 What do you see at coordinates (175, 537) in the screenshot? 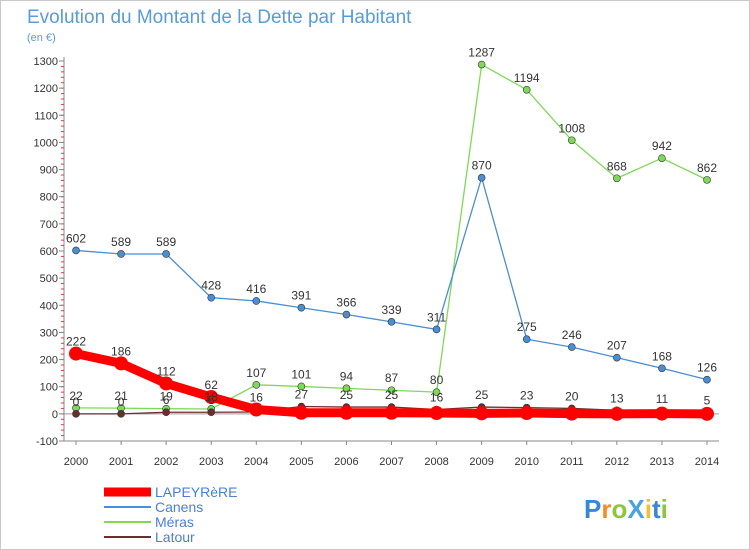
I see `legend-label: Latour` at bounding box center [175, 537].